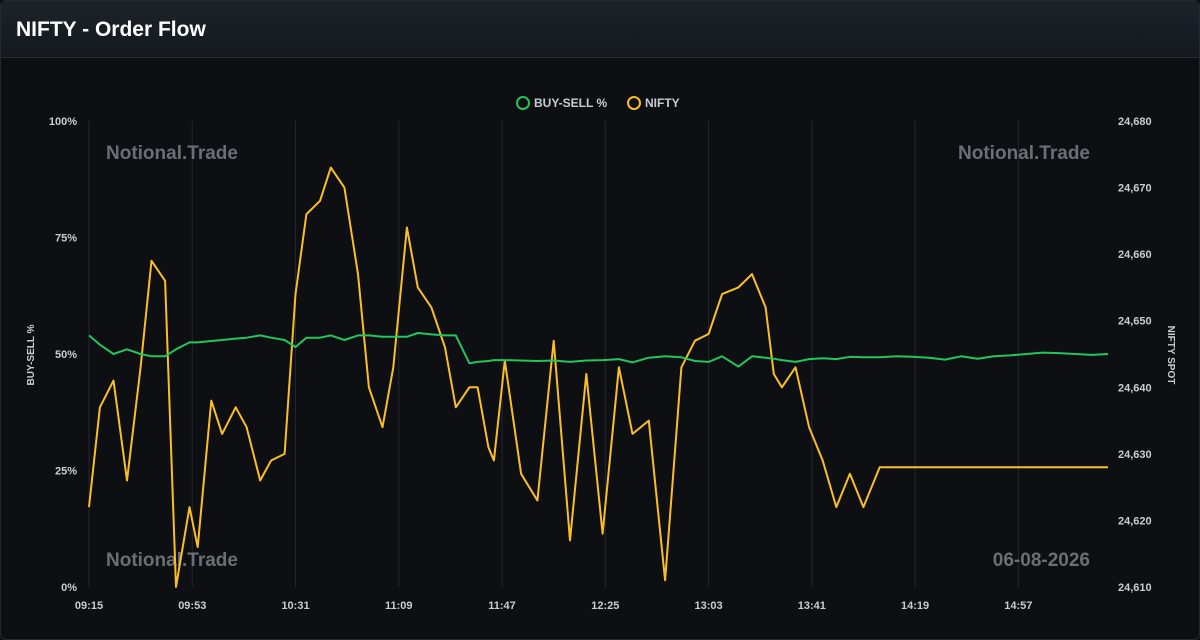 The image size is (1200, 640). What do you see at coordinates (89, 606) in the screenshot?
I see `x-tick-label: 09:15` at bounding box center [89, 606].